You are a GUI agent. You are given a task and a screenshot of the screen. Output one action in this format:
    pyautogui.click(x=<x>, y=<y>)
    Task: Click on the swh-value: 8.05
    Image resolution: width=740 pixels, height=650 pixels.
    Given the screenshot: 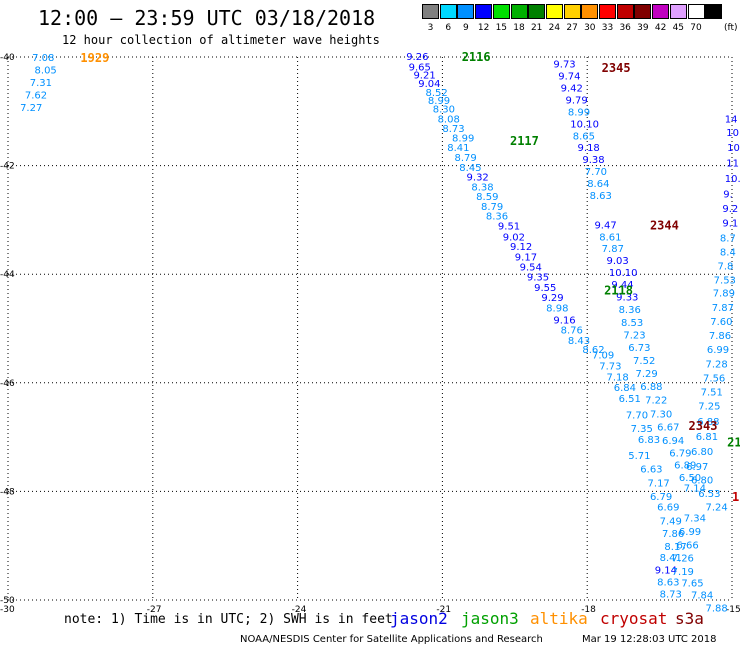 What is the action you would take?
    pyautogui.click(x=46, y=71)
    